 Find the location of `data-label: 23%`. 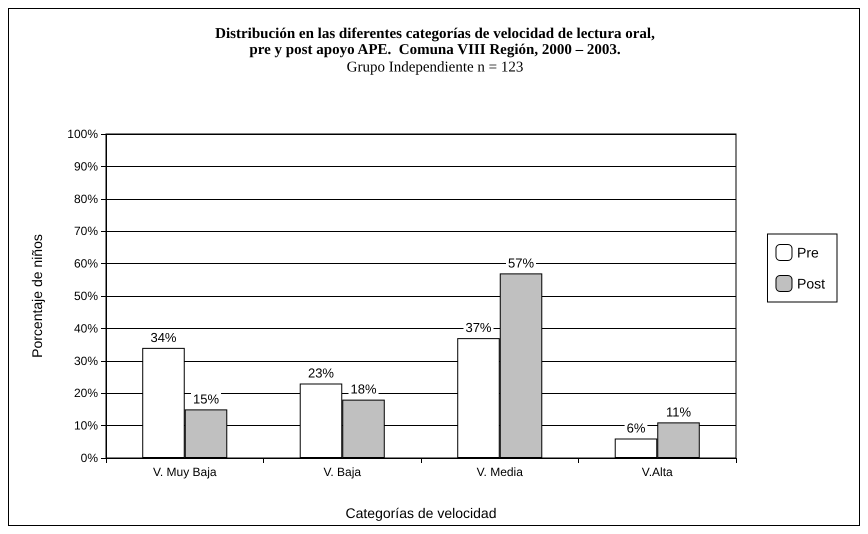

data-label: 23% is located at coordinates (321, 372).